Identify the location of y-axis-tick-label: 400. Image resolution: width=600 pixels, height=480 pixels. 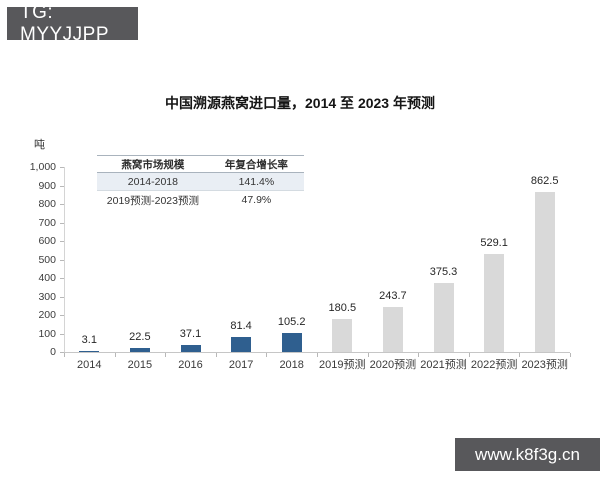
(47, 278).